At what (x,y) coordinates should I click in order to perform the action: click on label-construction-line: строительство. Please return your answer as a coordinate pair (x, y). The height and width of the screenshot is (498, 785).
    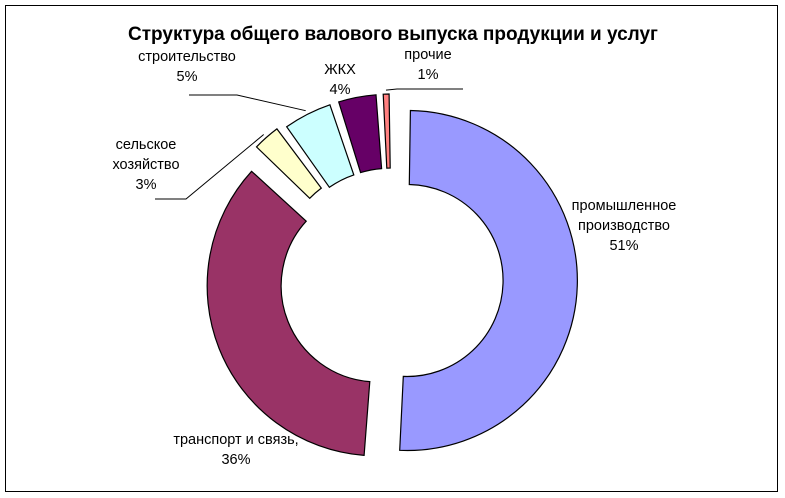
    Looking at the image, I should click on (187, 57).